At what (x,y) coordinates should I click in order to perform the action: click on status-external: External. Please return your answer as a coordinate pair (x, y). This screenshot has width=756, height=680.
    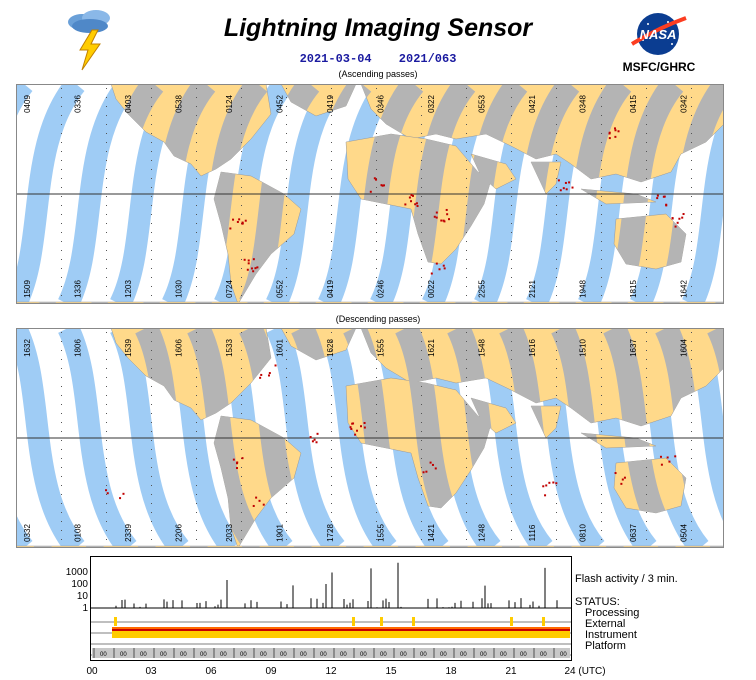
    Looking at the image, I should click on (605, 624).